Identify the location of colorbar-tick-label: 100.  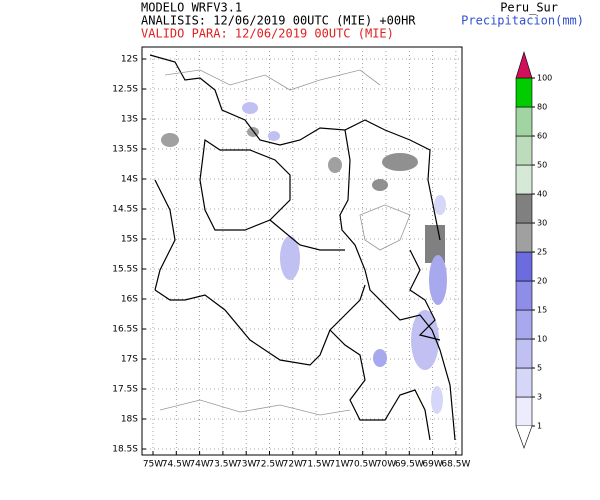
(544, 78).